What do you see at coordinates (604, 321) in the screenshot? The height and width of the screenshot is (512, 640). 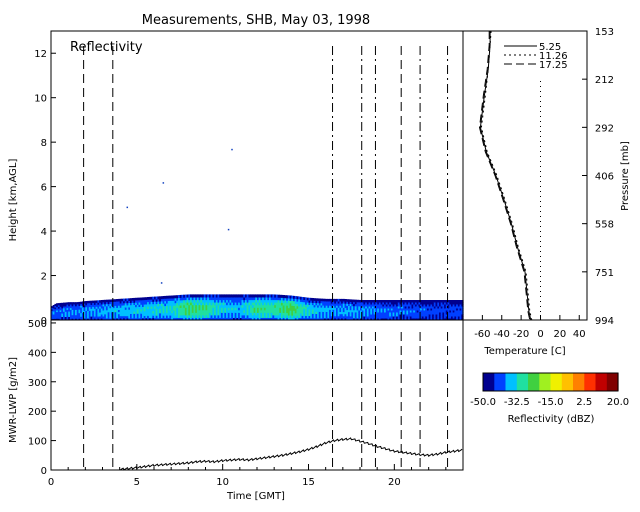 I see `pressure-tick-label: 994` at bounding box center [604, 321].